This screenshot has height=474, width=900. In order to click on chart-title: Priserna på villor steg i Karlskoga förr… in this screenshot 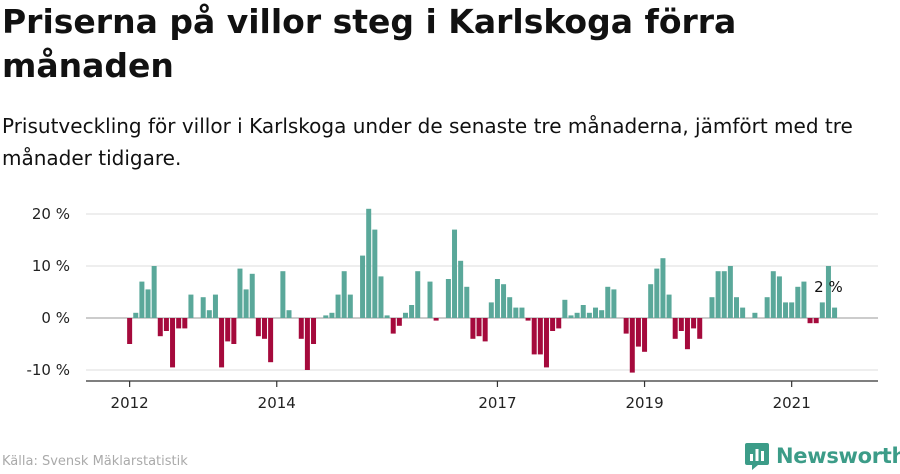, I will do `click(369, 43)`.